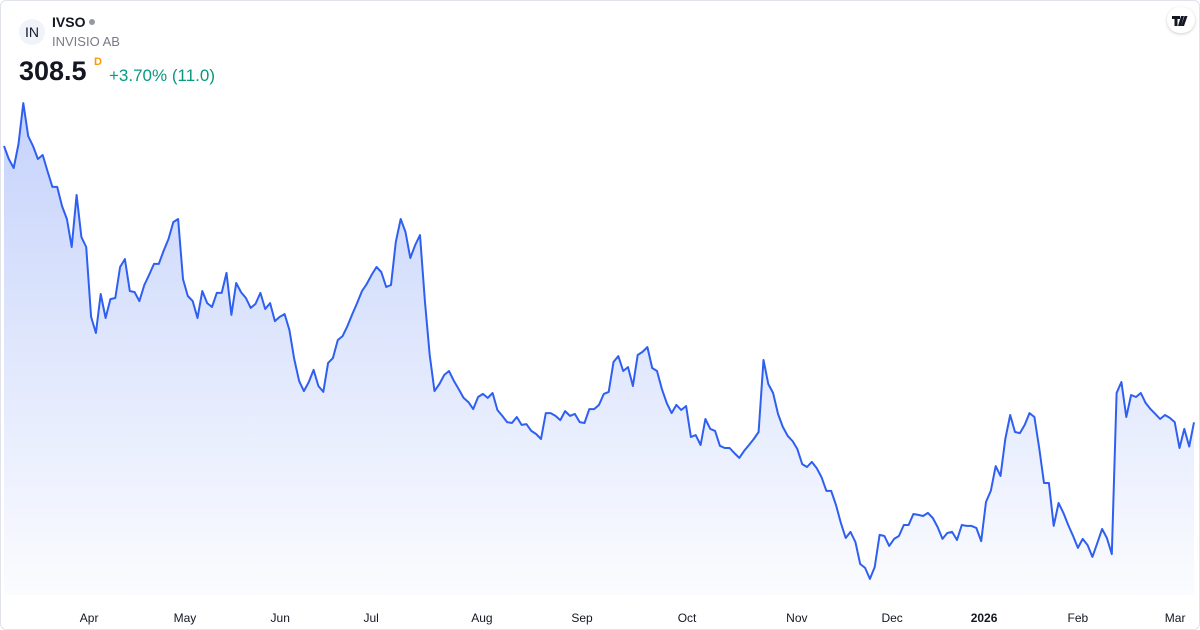 The height and width of the screenshot is (630, 1200). I want to click on tradingview-logo, so click(1181, 20).